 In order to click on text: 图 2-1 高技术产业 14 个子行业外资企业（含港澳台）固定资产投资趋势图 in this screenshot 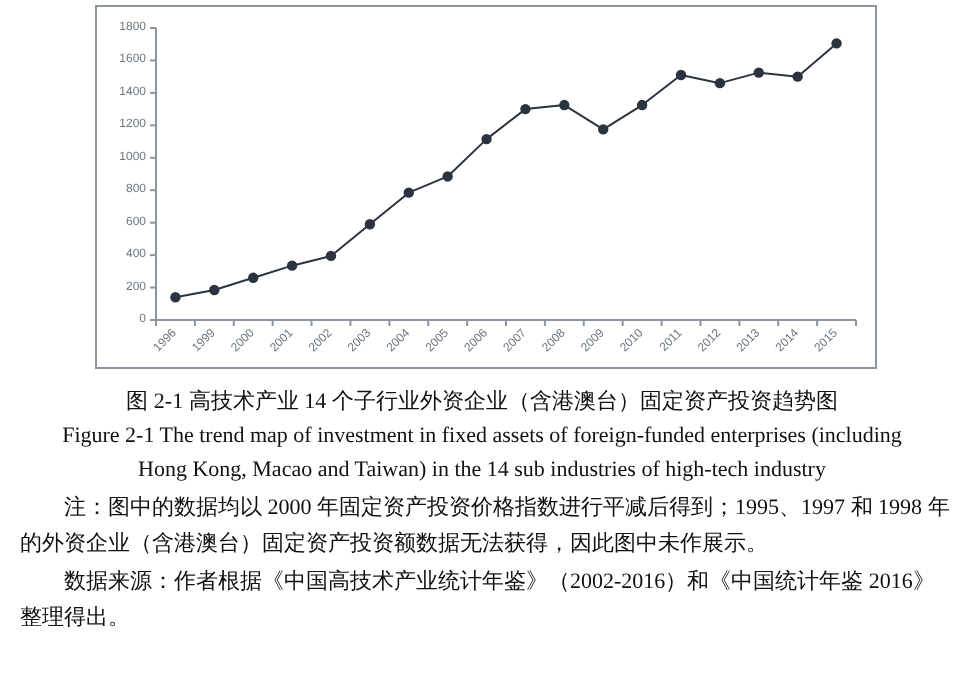, I will do `click(482, 402)`.